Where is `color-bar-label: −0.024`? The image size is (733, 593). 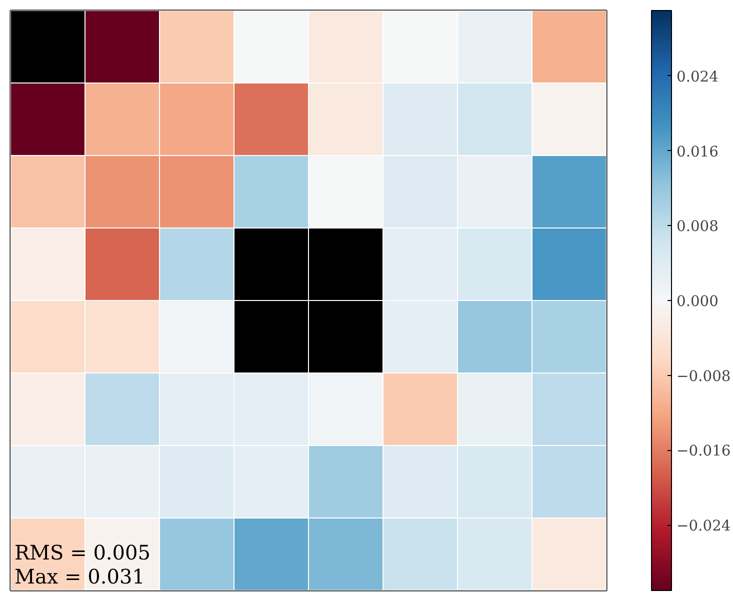 color-bar-label: −0.024 is located at coordinates (703, 526).